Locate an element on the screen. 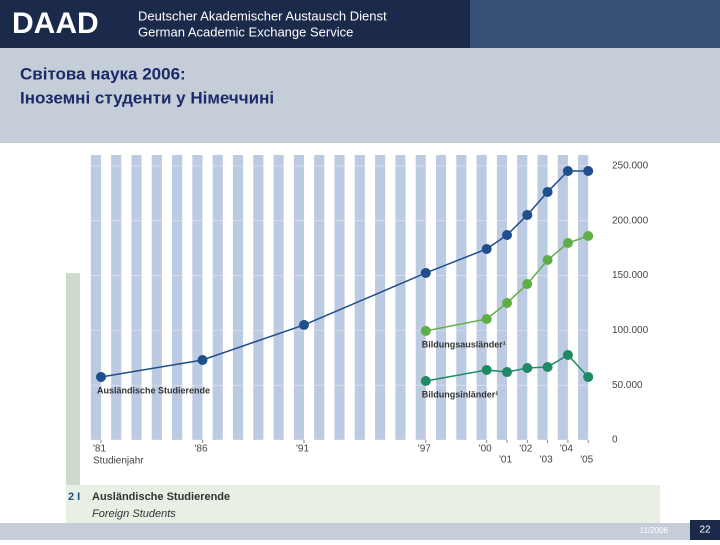  org-name-en: German Academic Exchange Service is located at coordinates (245, 31).